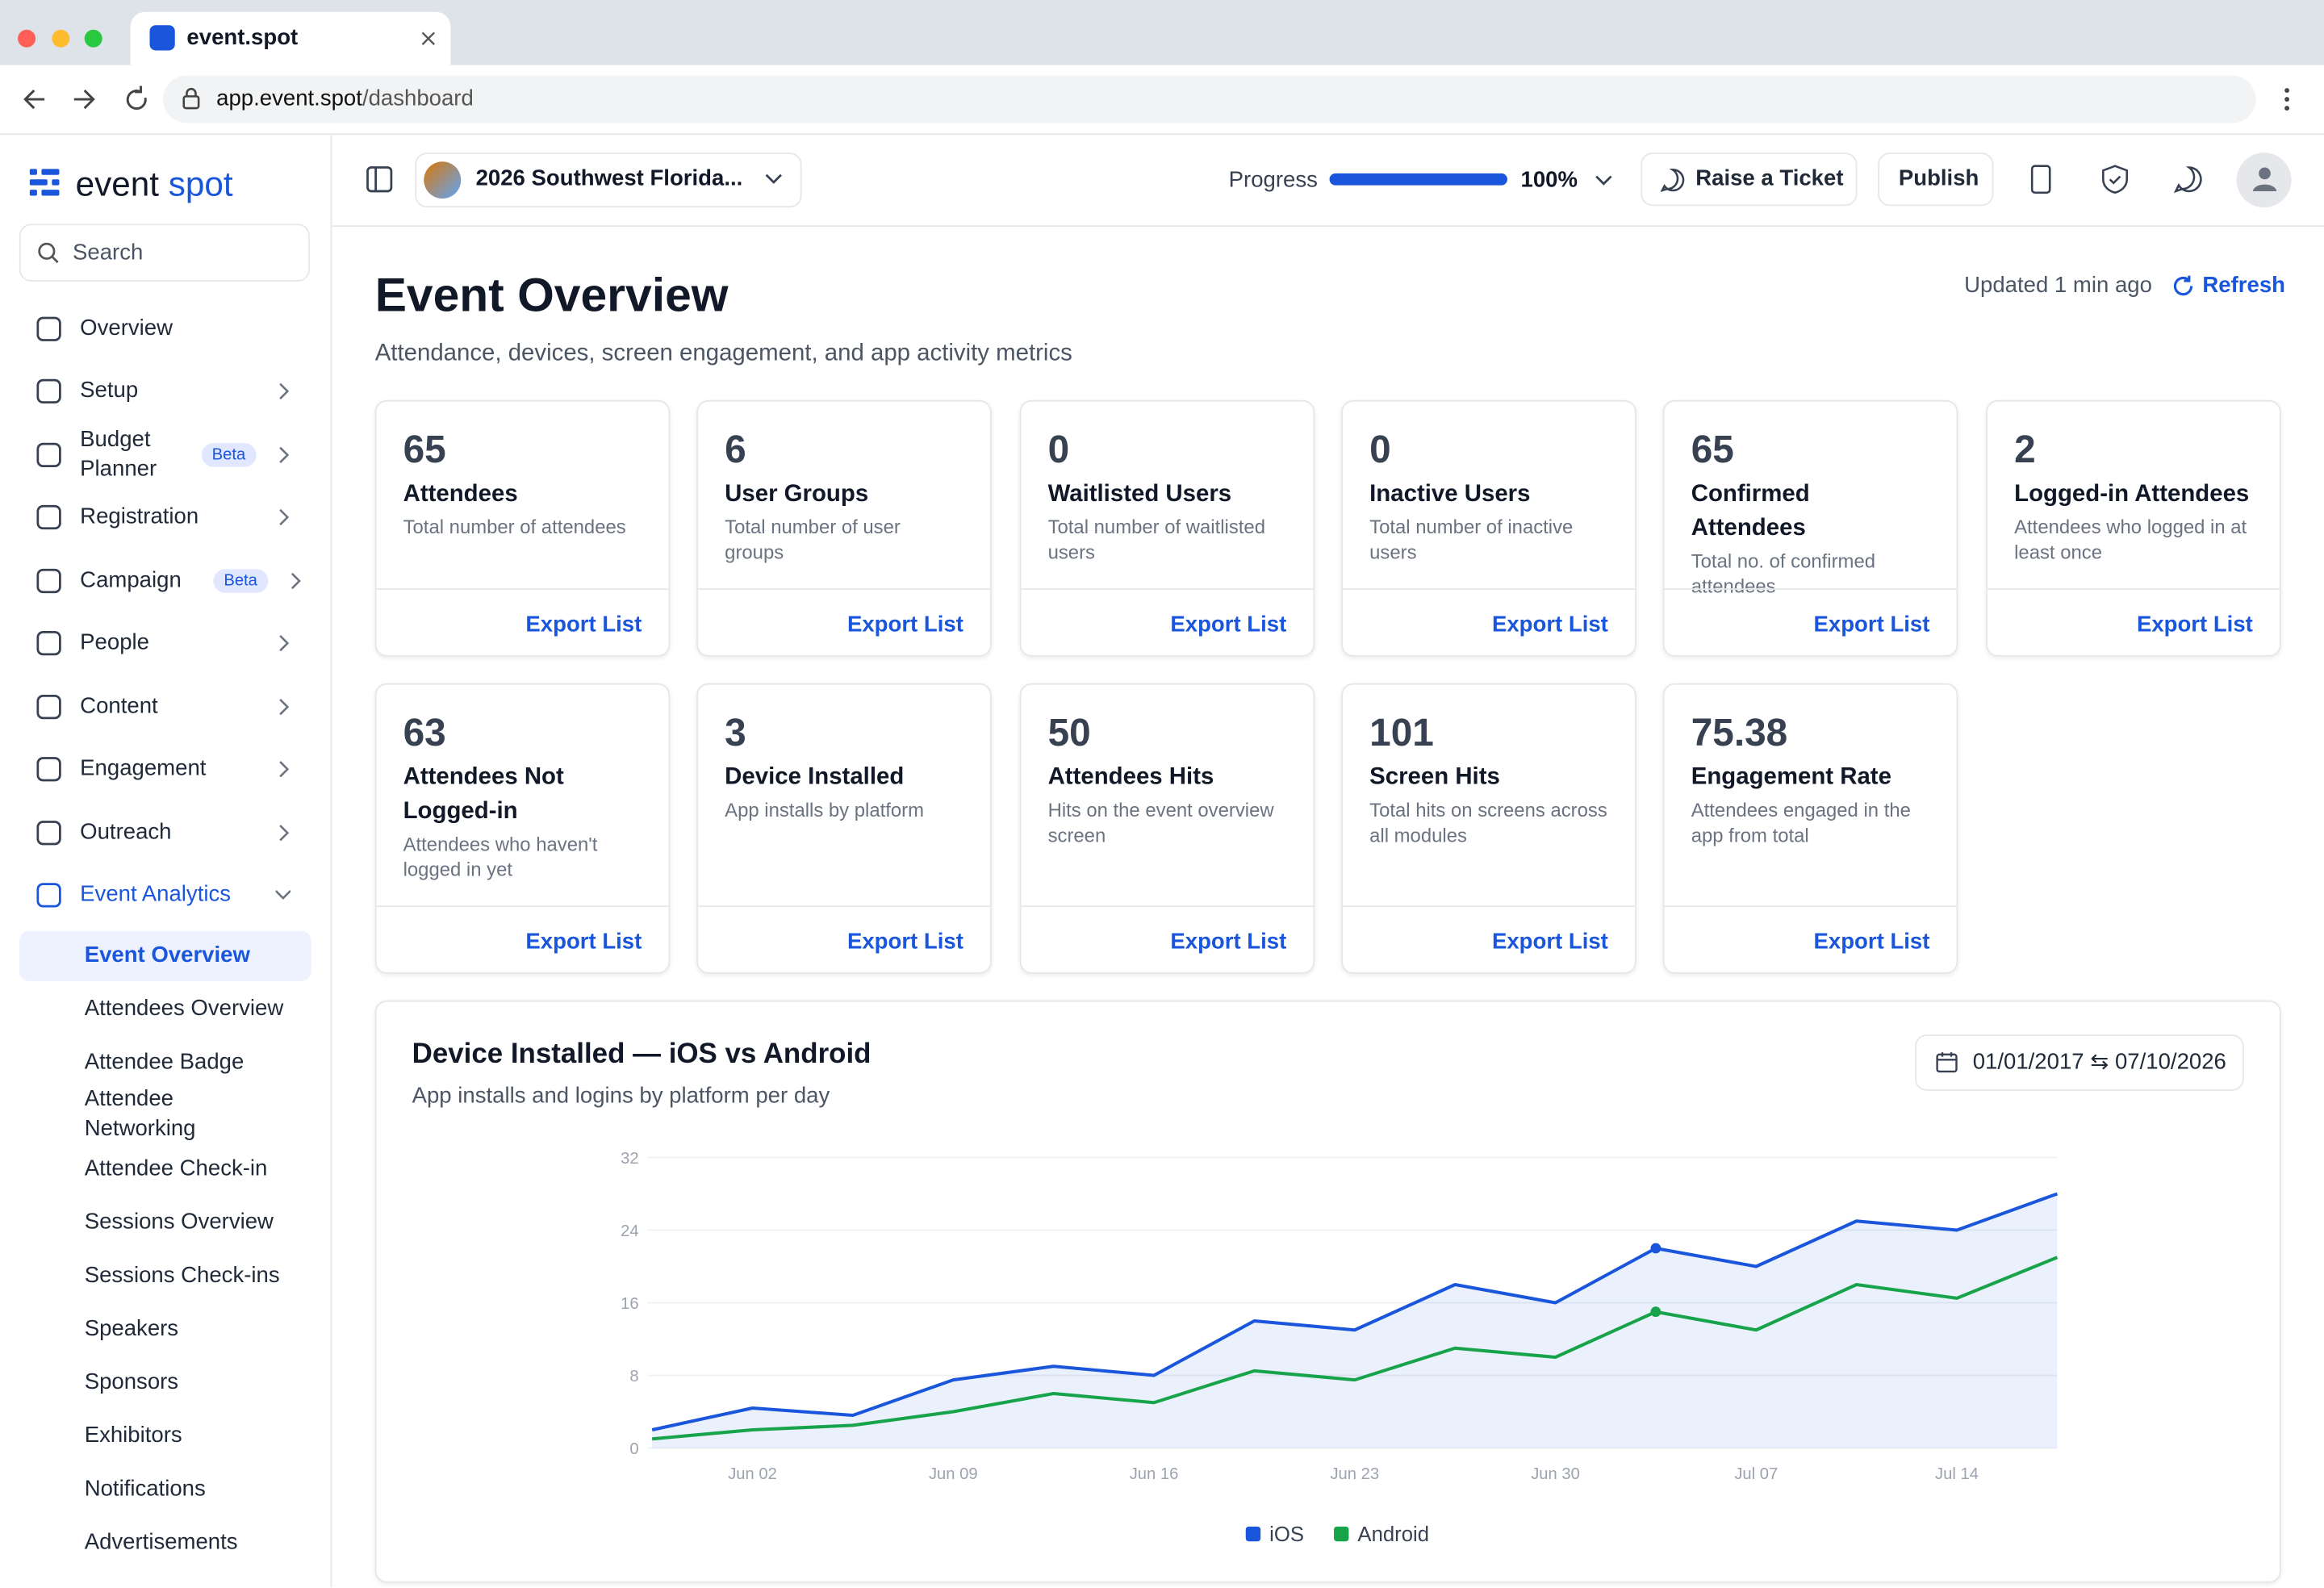 The width and height of the screenshot is (2324, 1588). What do you see at coordinates (229, 455) in the screenshot?
I see `nav-badge: Beta` at bounding box center [229, 455].